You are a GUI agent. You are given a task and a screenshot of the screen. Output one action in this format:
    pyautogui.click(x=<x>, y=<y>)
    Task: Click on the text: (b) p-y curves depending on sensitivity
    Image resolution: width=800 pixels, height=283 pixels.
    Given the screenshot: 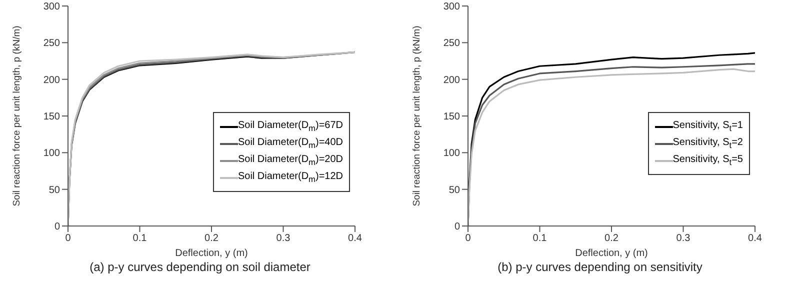 What is the action you would take?
    pyautogui.click(x=600, y=267)
    